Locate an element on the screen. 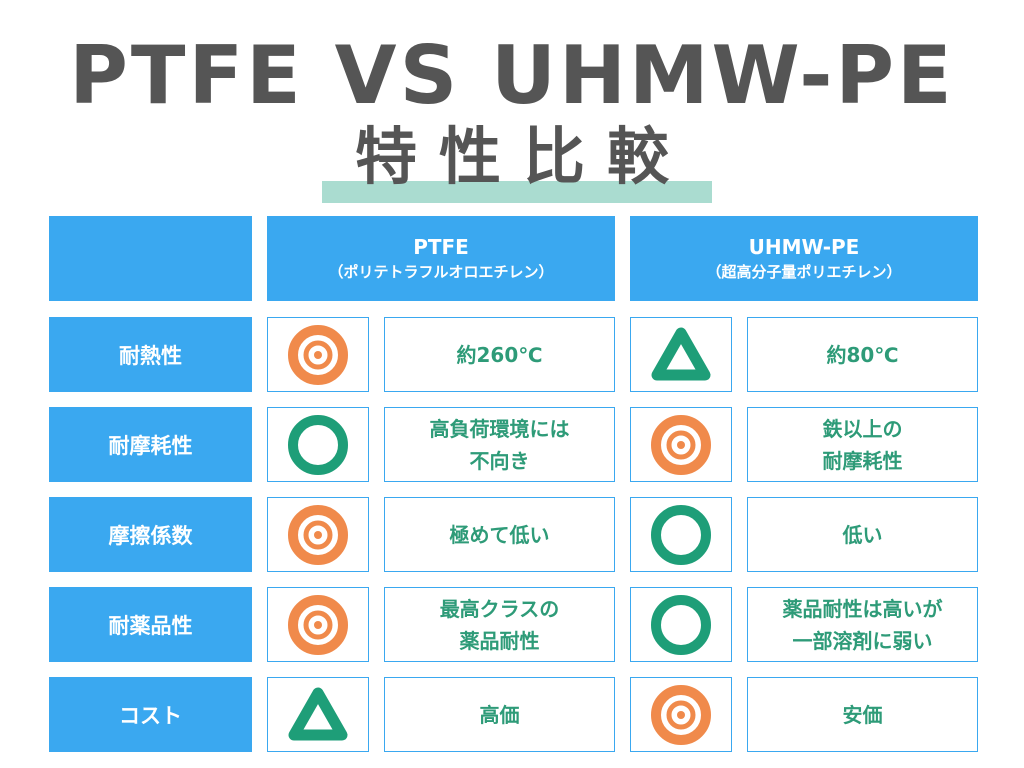 This screenshot has height=768, width=1024. header-empty-cell is located at coordinates (150, 258).